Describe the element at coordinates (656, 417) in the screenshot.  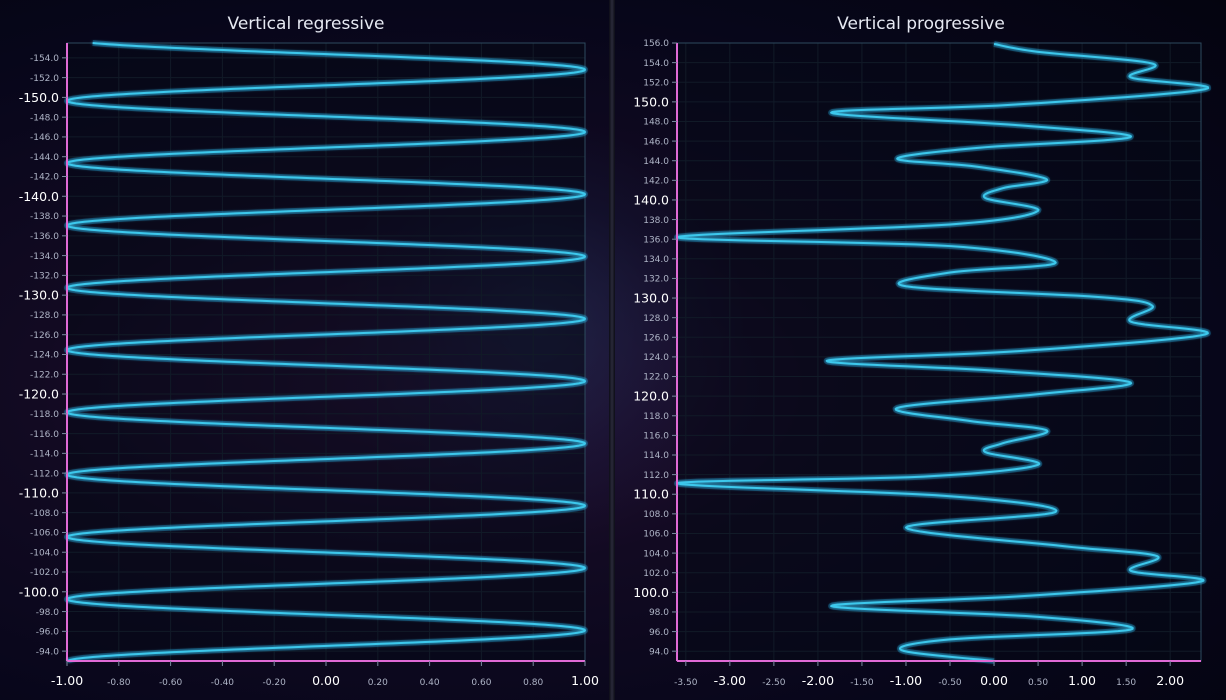
I see `y-tick-label: 118.0` at that location.